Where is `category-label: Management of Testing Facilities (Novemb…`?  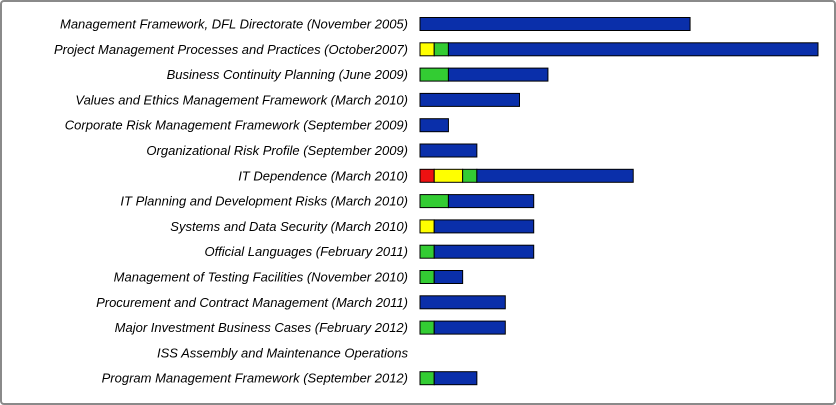
category-label: Management of Testing Facilities (Novemb… is located at coordinates (261, 277).